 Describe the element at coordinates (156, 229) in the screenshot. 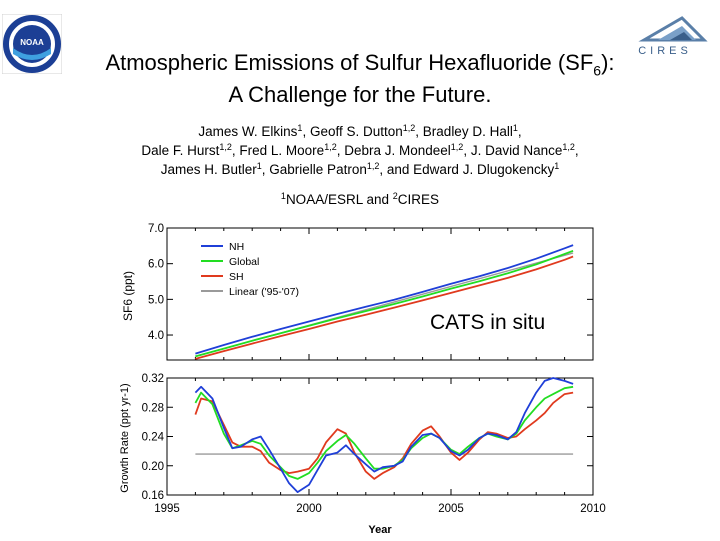

I see `top-y-tick-label: 7.0` at that location.